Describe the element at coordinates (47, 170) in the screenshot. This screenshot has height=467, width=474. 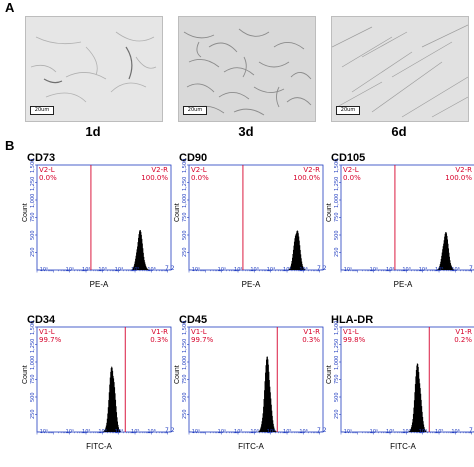
I see `gate-left-name: V2-L` at that location.